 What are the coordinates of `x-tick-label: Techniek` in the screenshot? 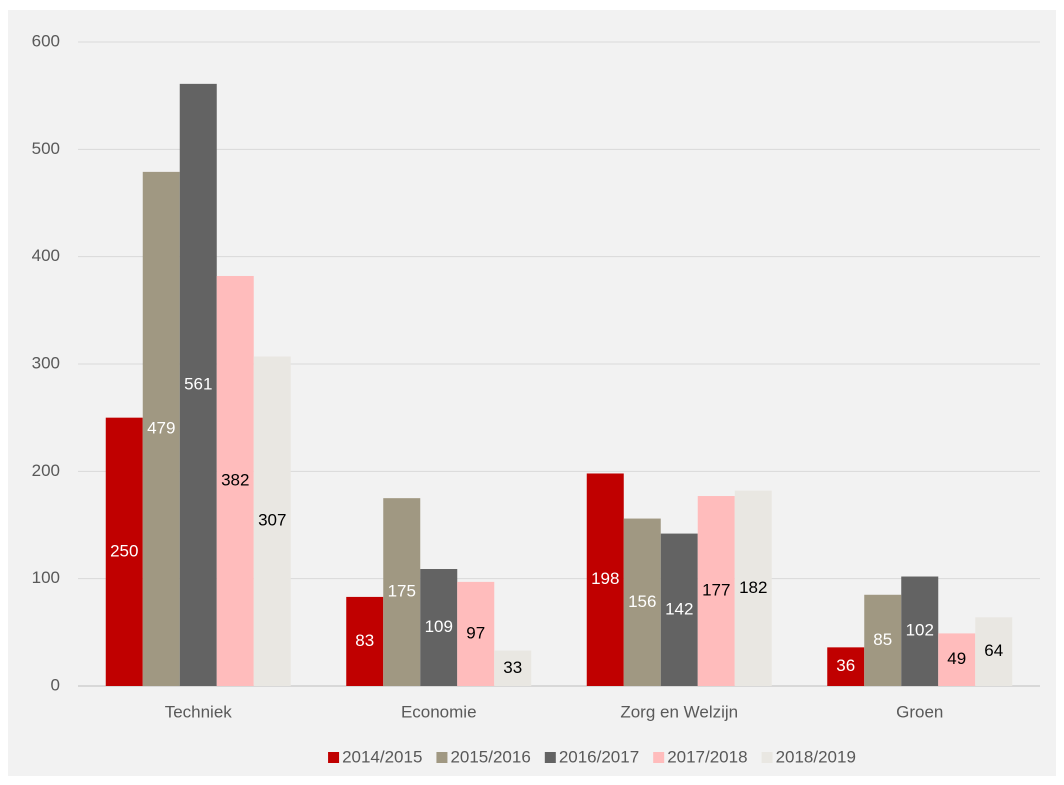 It's located at (199, 711).